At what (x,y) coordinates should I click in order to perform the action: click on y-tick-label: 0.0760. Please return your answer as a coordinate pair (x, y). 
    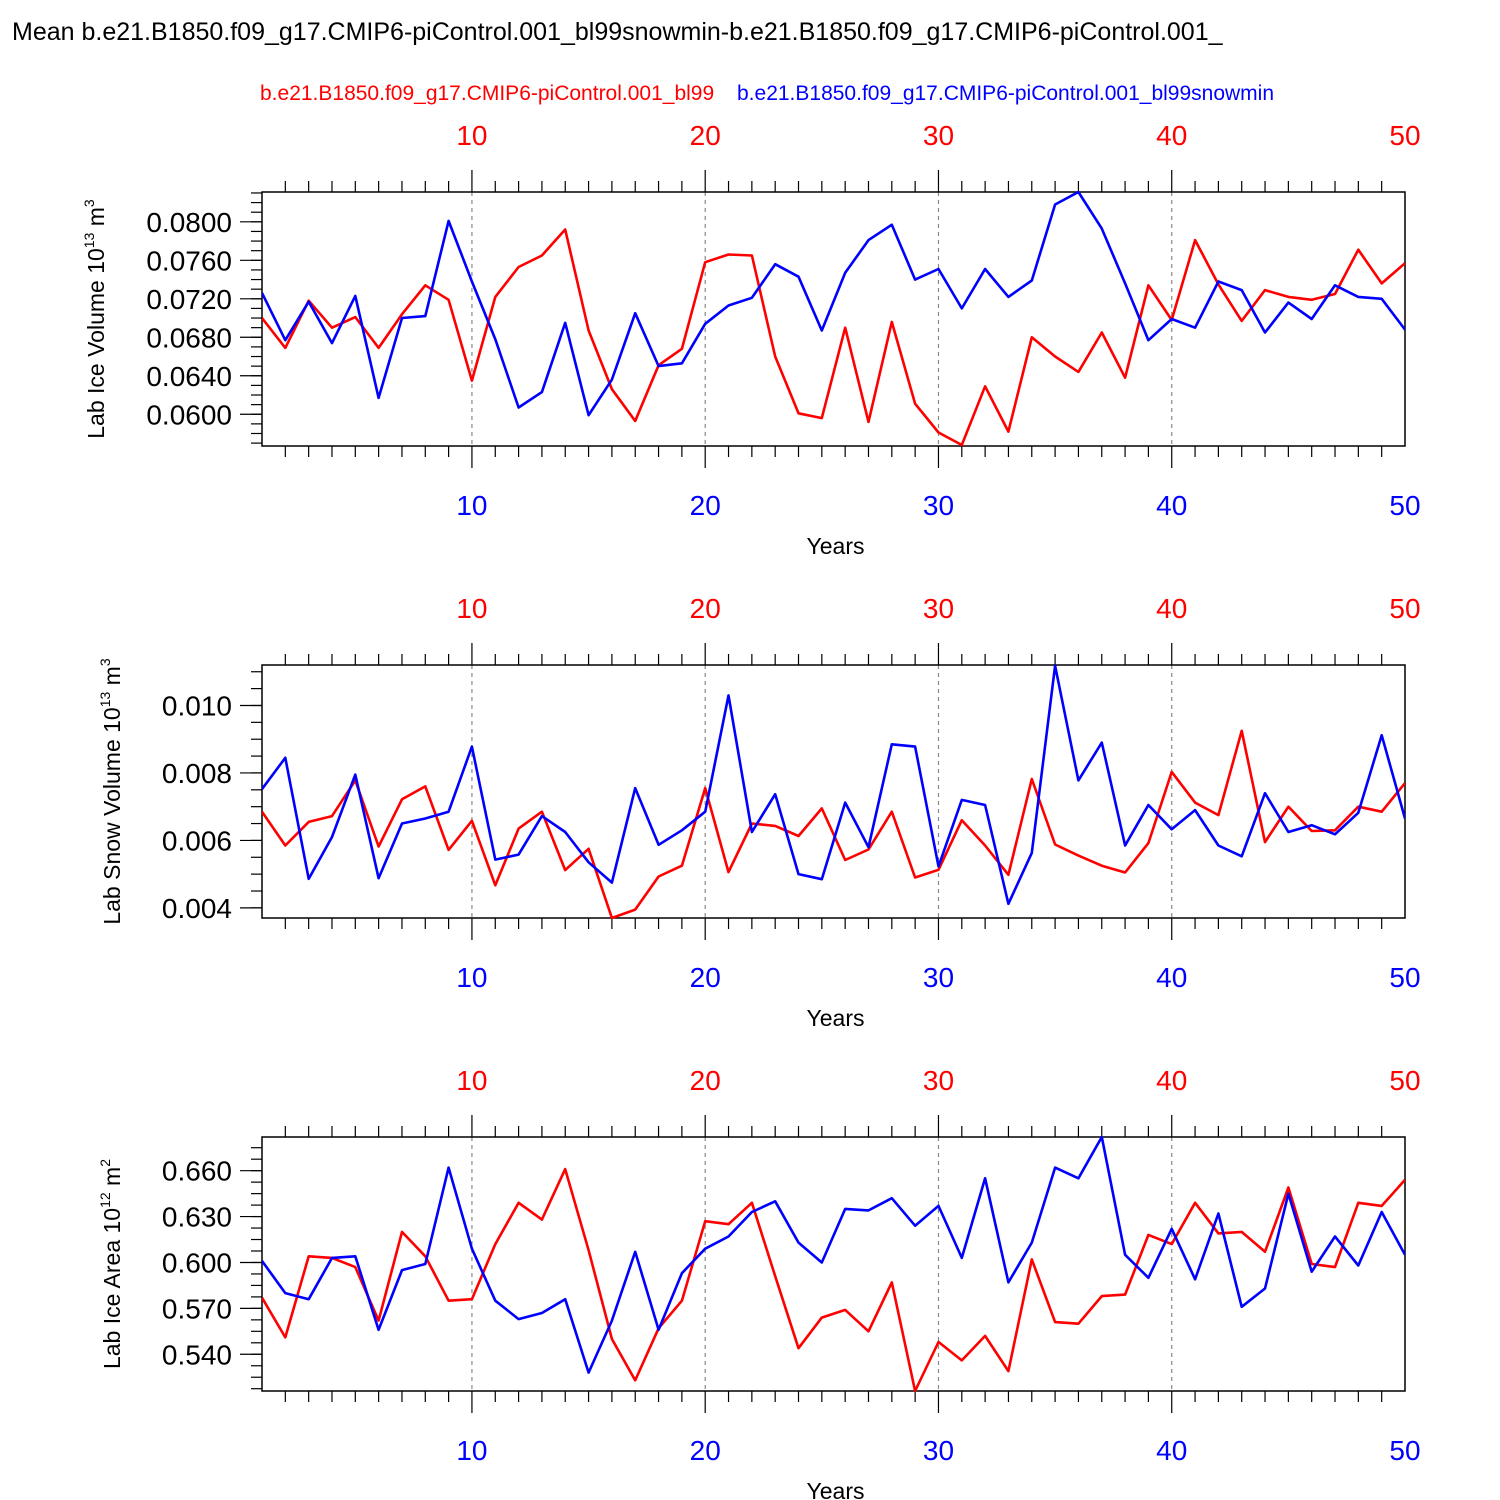
    Looking at the image, I should click on (189, 260).